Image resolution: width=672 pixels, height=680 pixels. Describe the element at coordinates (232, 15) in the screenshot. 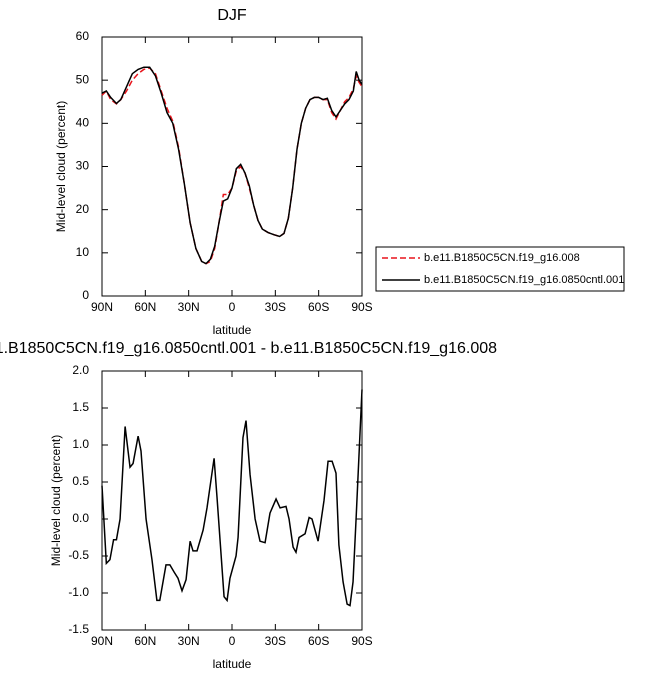

I see `chart-title: DJF` at that location.